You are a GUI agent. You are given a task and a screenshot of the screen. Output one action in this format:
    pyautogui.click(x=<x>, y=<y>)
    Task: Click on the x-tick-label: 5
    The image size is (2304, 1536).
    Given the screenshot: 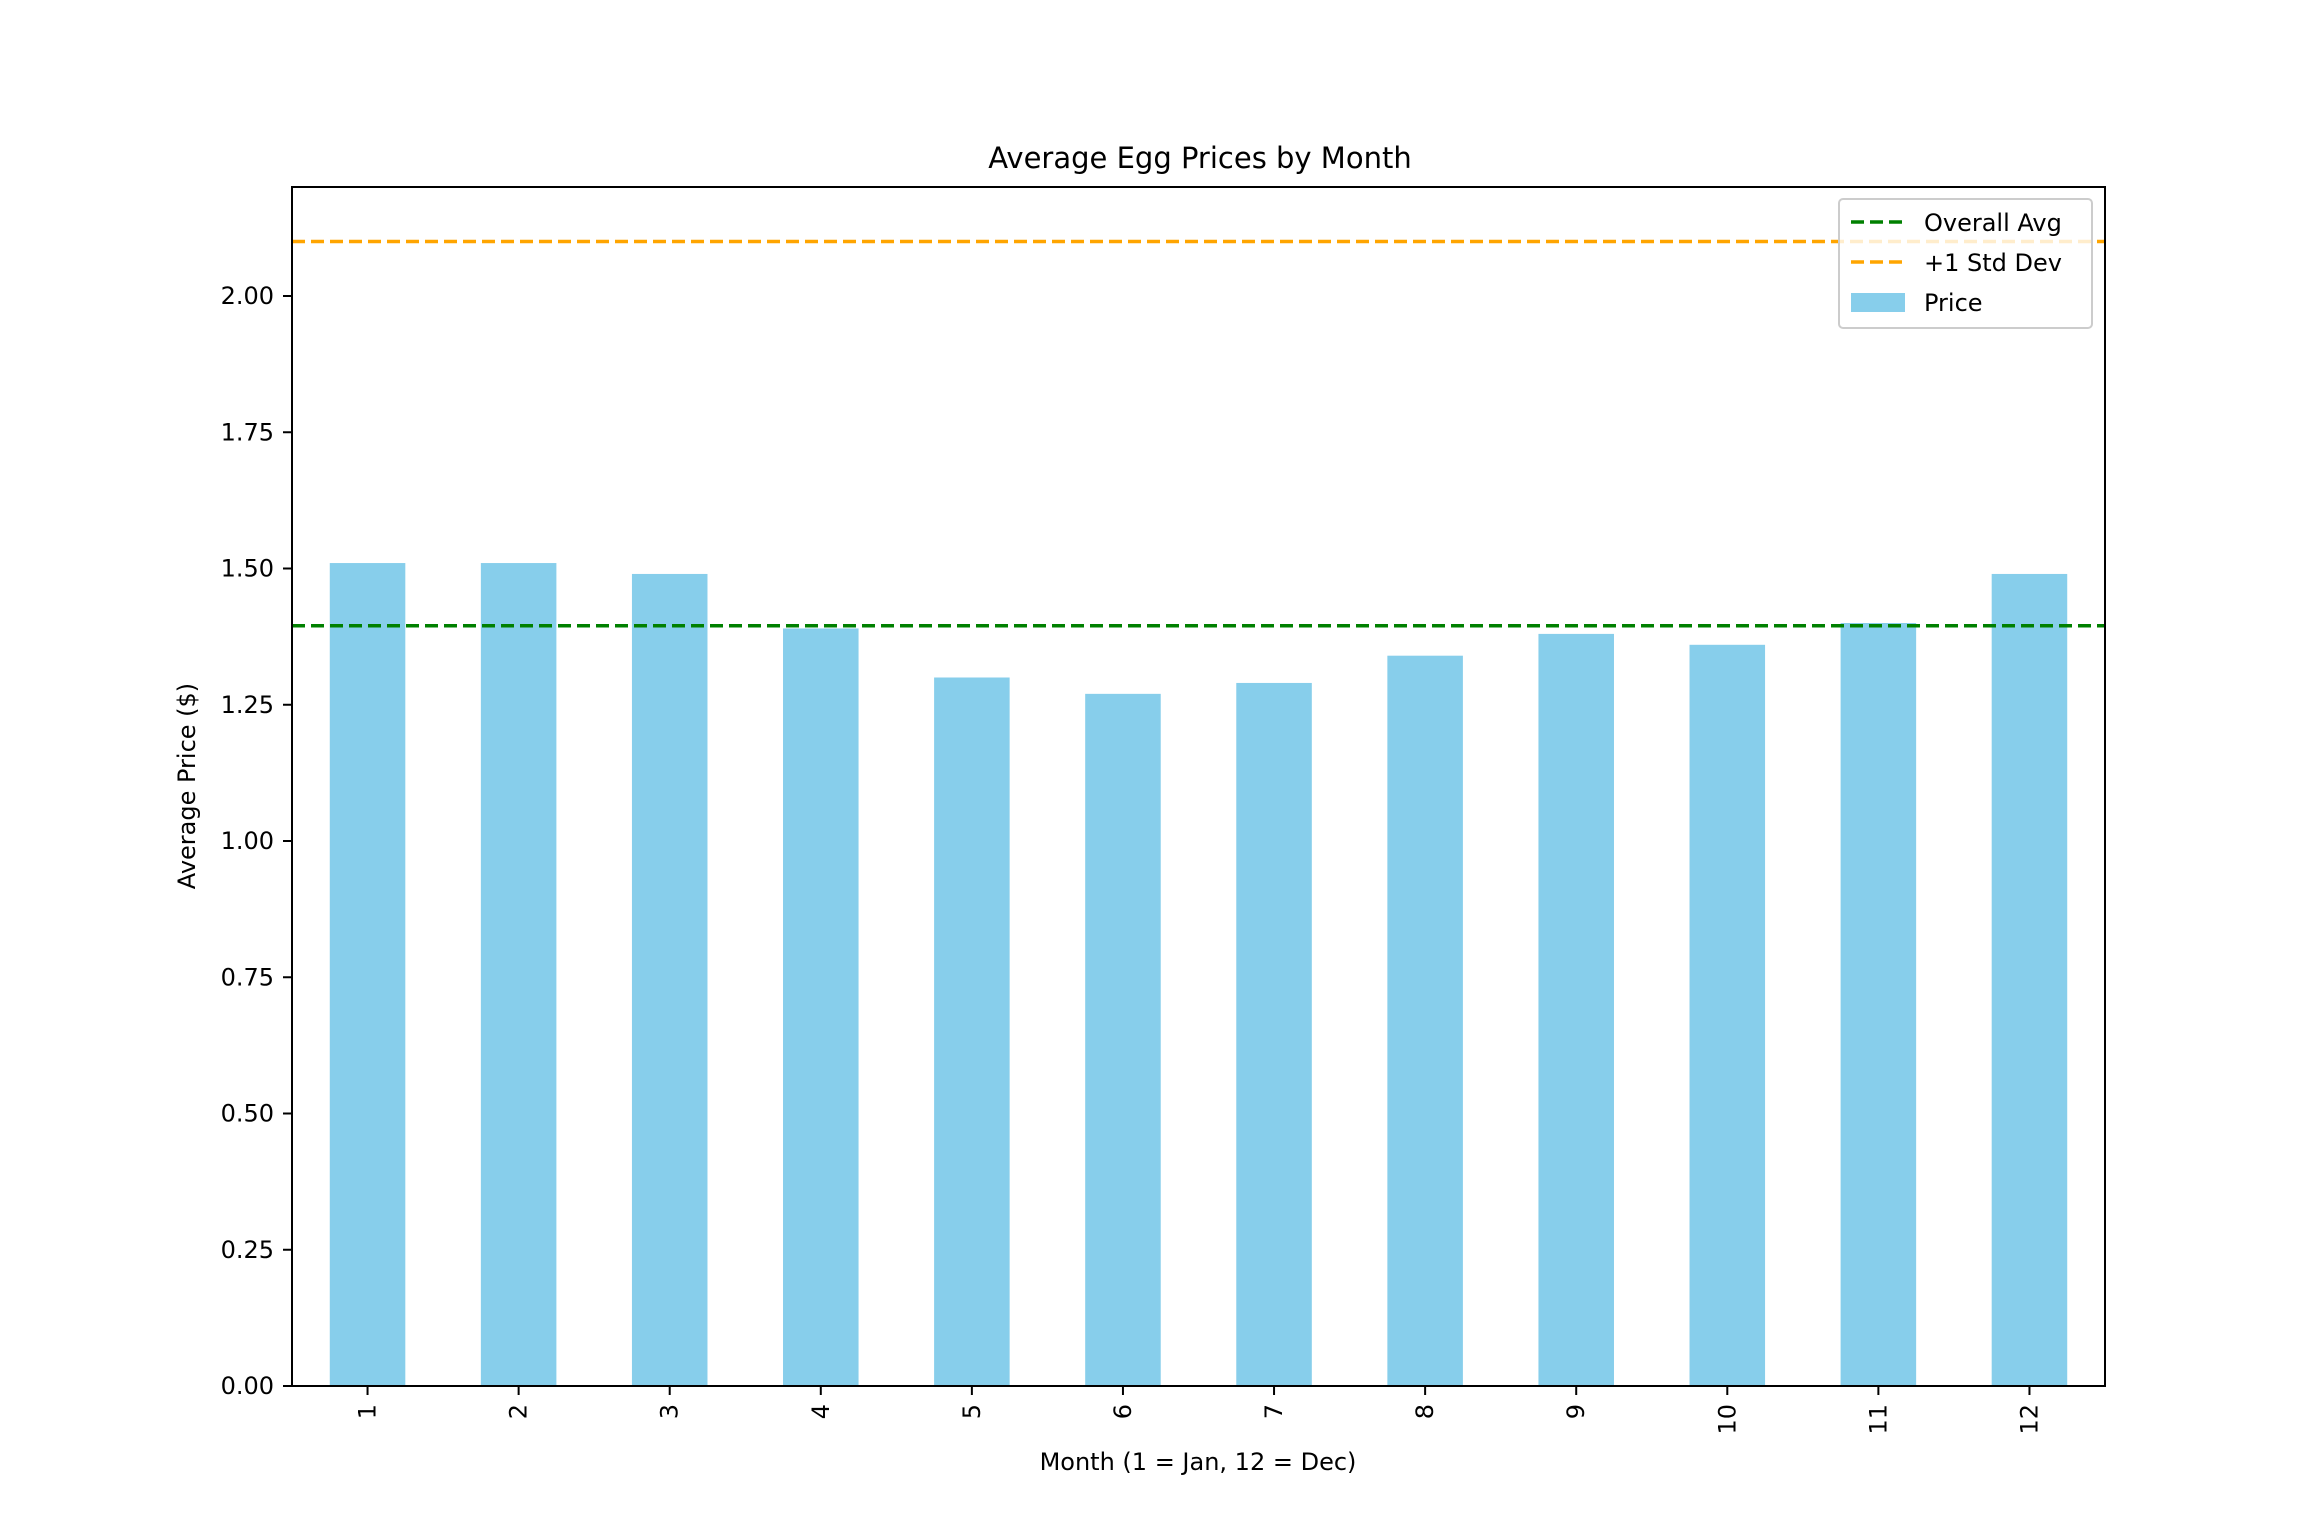 What is the action you would take?
    pyautogui.click(x=972, y=1411)
    